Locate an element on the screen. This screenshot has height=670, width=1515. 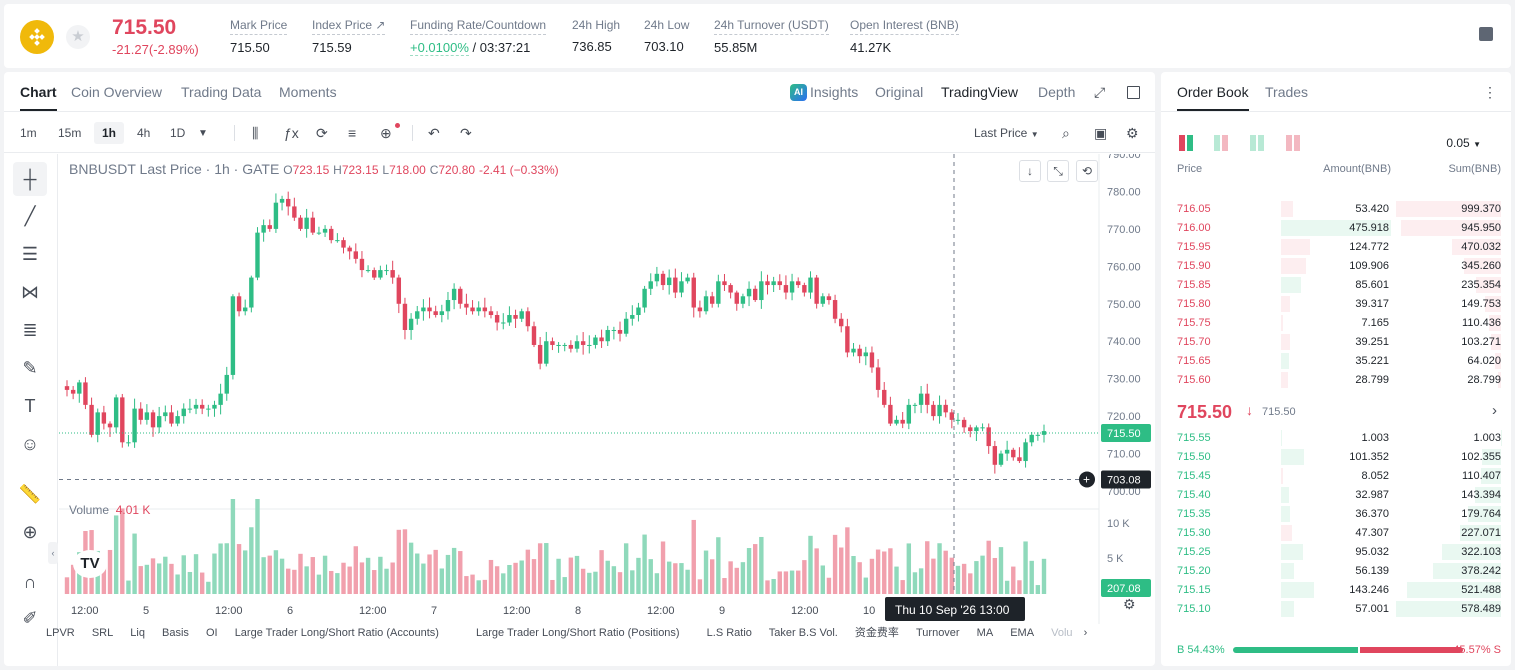
tab-coin-overview: Coin Overview is located at coordinates (117, 92).